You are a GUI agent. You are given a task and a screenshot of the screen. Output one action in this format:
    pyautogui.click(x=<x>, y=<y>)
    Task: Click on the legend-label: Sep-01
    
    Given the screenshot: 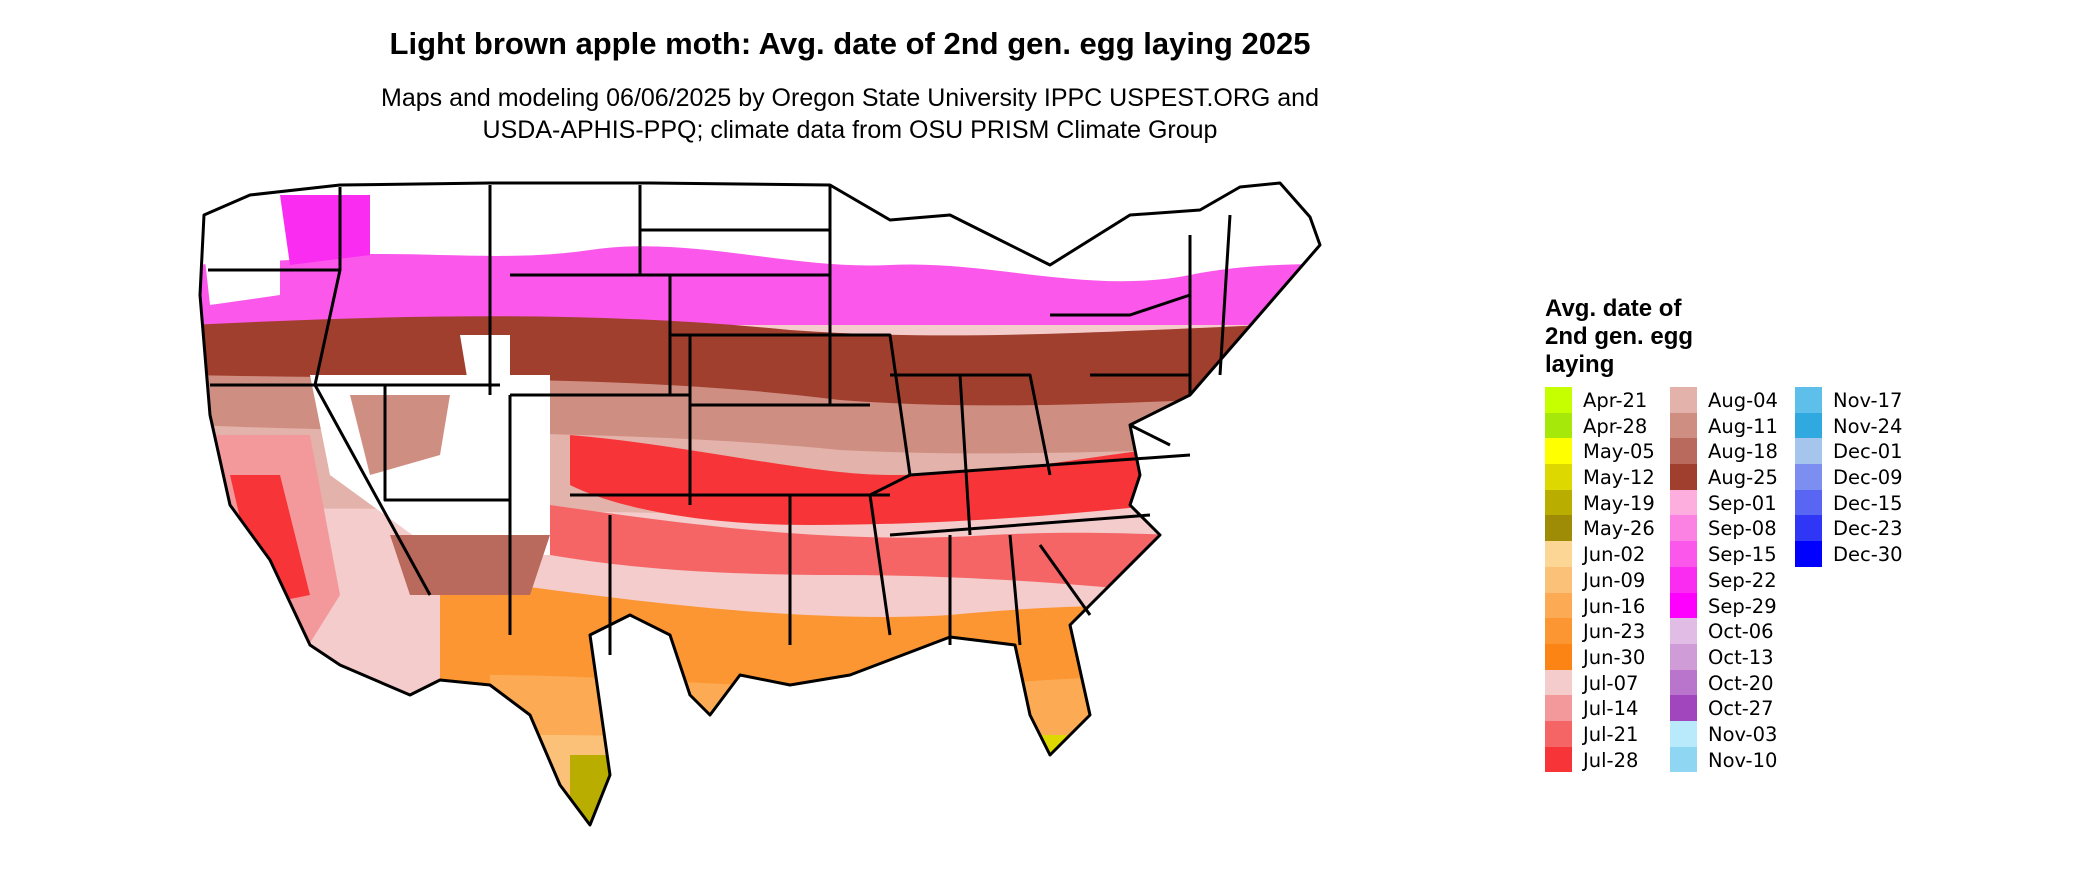 What is the action you would take?
    pyautogui.click(x=1742, y=503)
    